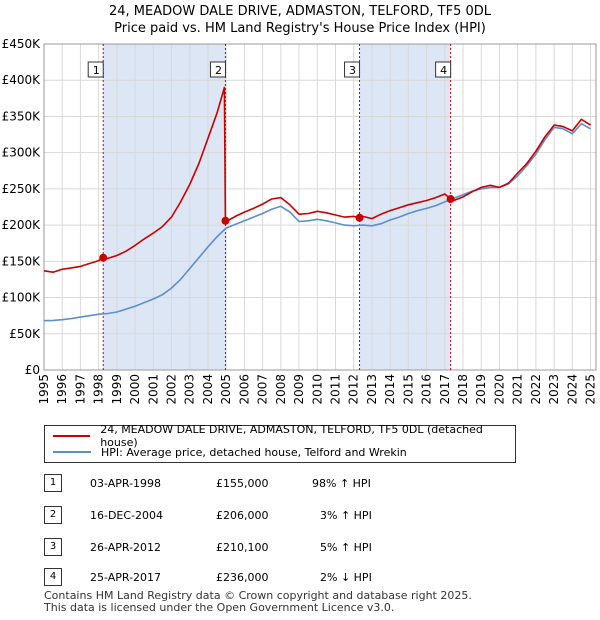 The image size is (600, 620). What do you see at coordinates (346, 577) in the screenshot?
I see `transaction-hpi-change: 2% ↓ HPI` at bounding box center [346, 577].